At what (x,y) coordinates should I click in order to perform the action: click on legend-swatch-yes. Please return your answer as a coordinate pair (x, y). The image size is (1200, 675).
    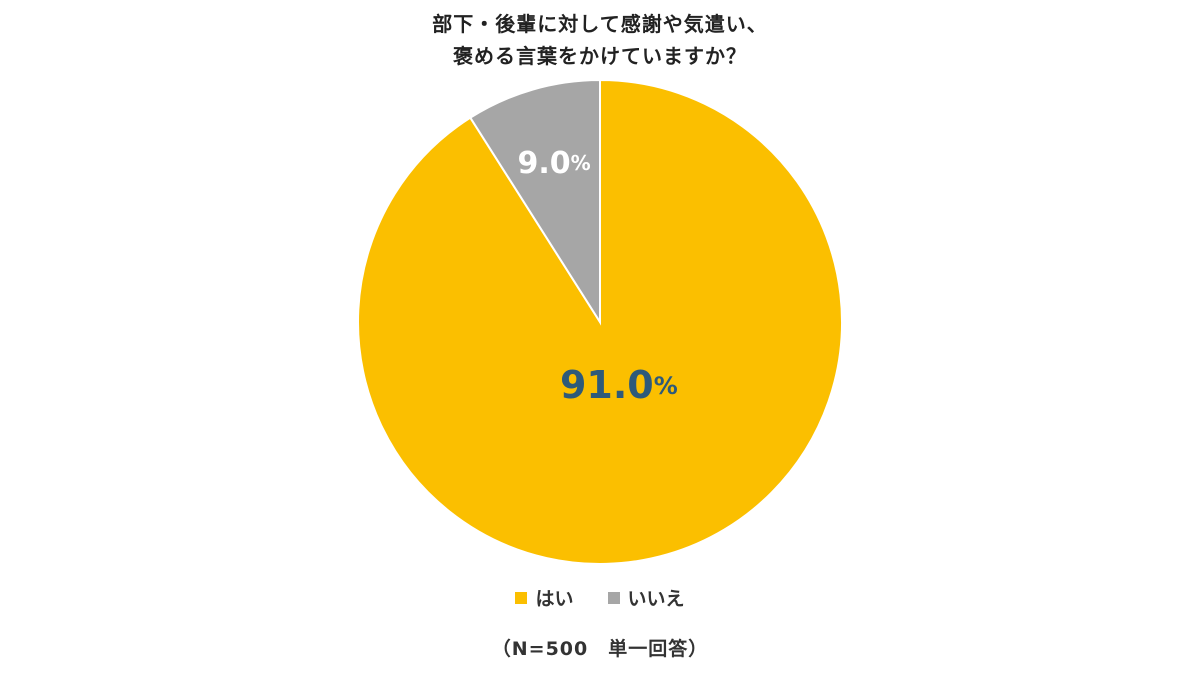
    Looking at the image, I should click on (521, 597).